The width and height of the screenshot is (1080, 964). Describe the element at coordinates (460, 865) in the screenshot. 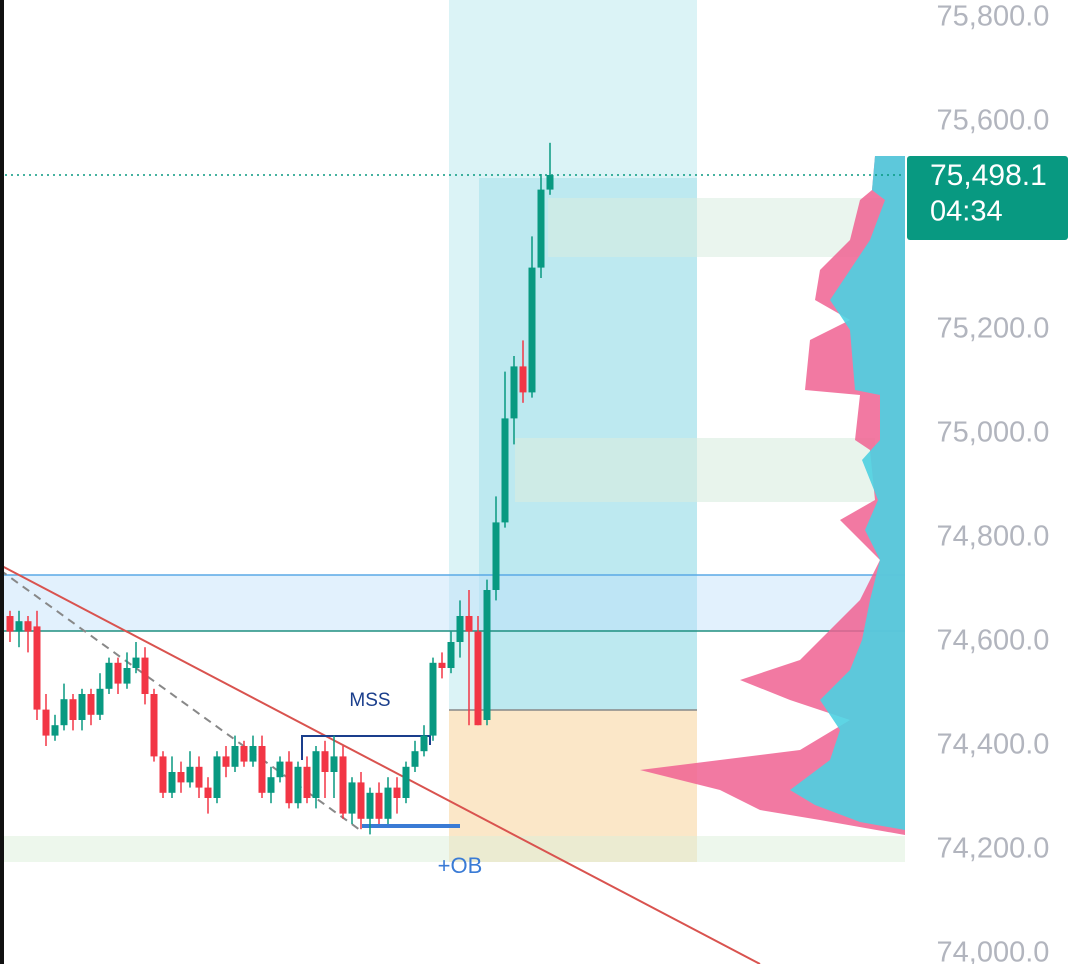

I see `ob-label: +OB` at that location.